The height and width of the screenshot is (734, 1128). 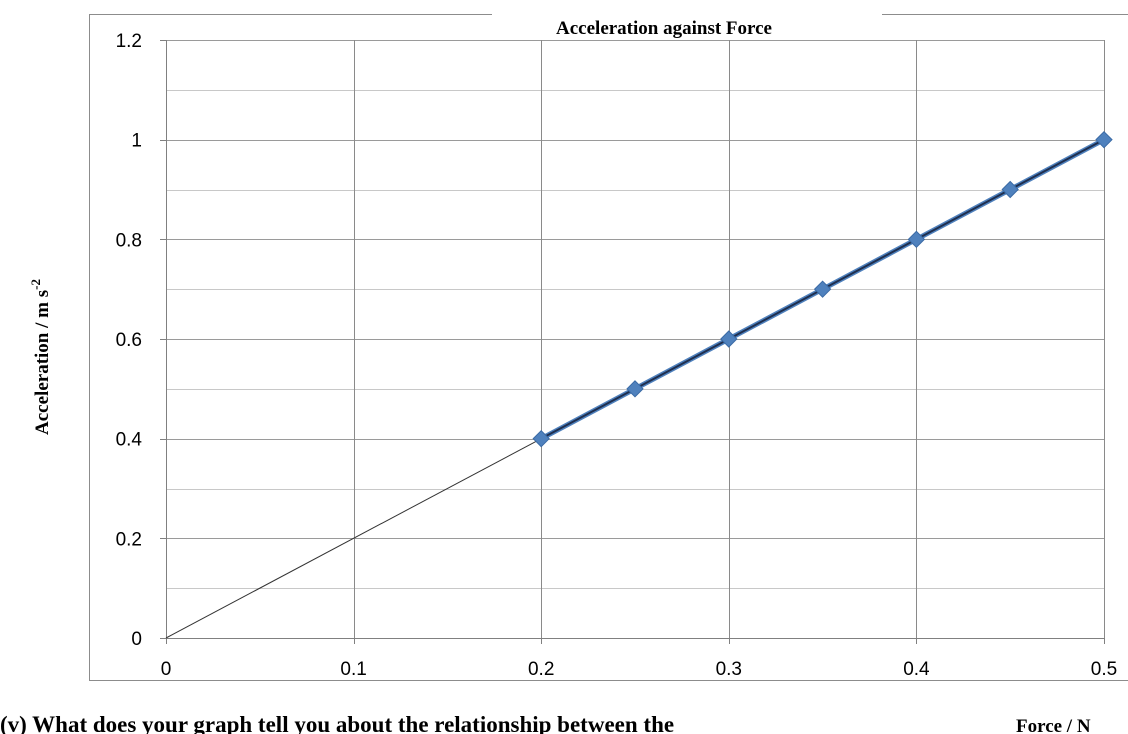 I want to click on y-tick-label: 1, so click(x=136, y=141).